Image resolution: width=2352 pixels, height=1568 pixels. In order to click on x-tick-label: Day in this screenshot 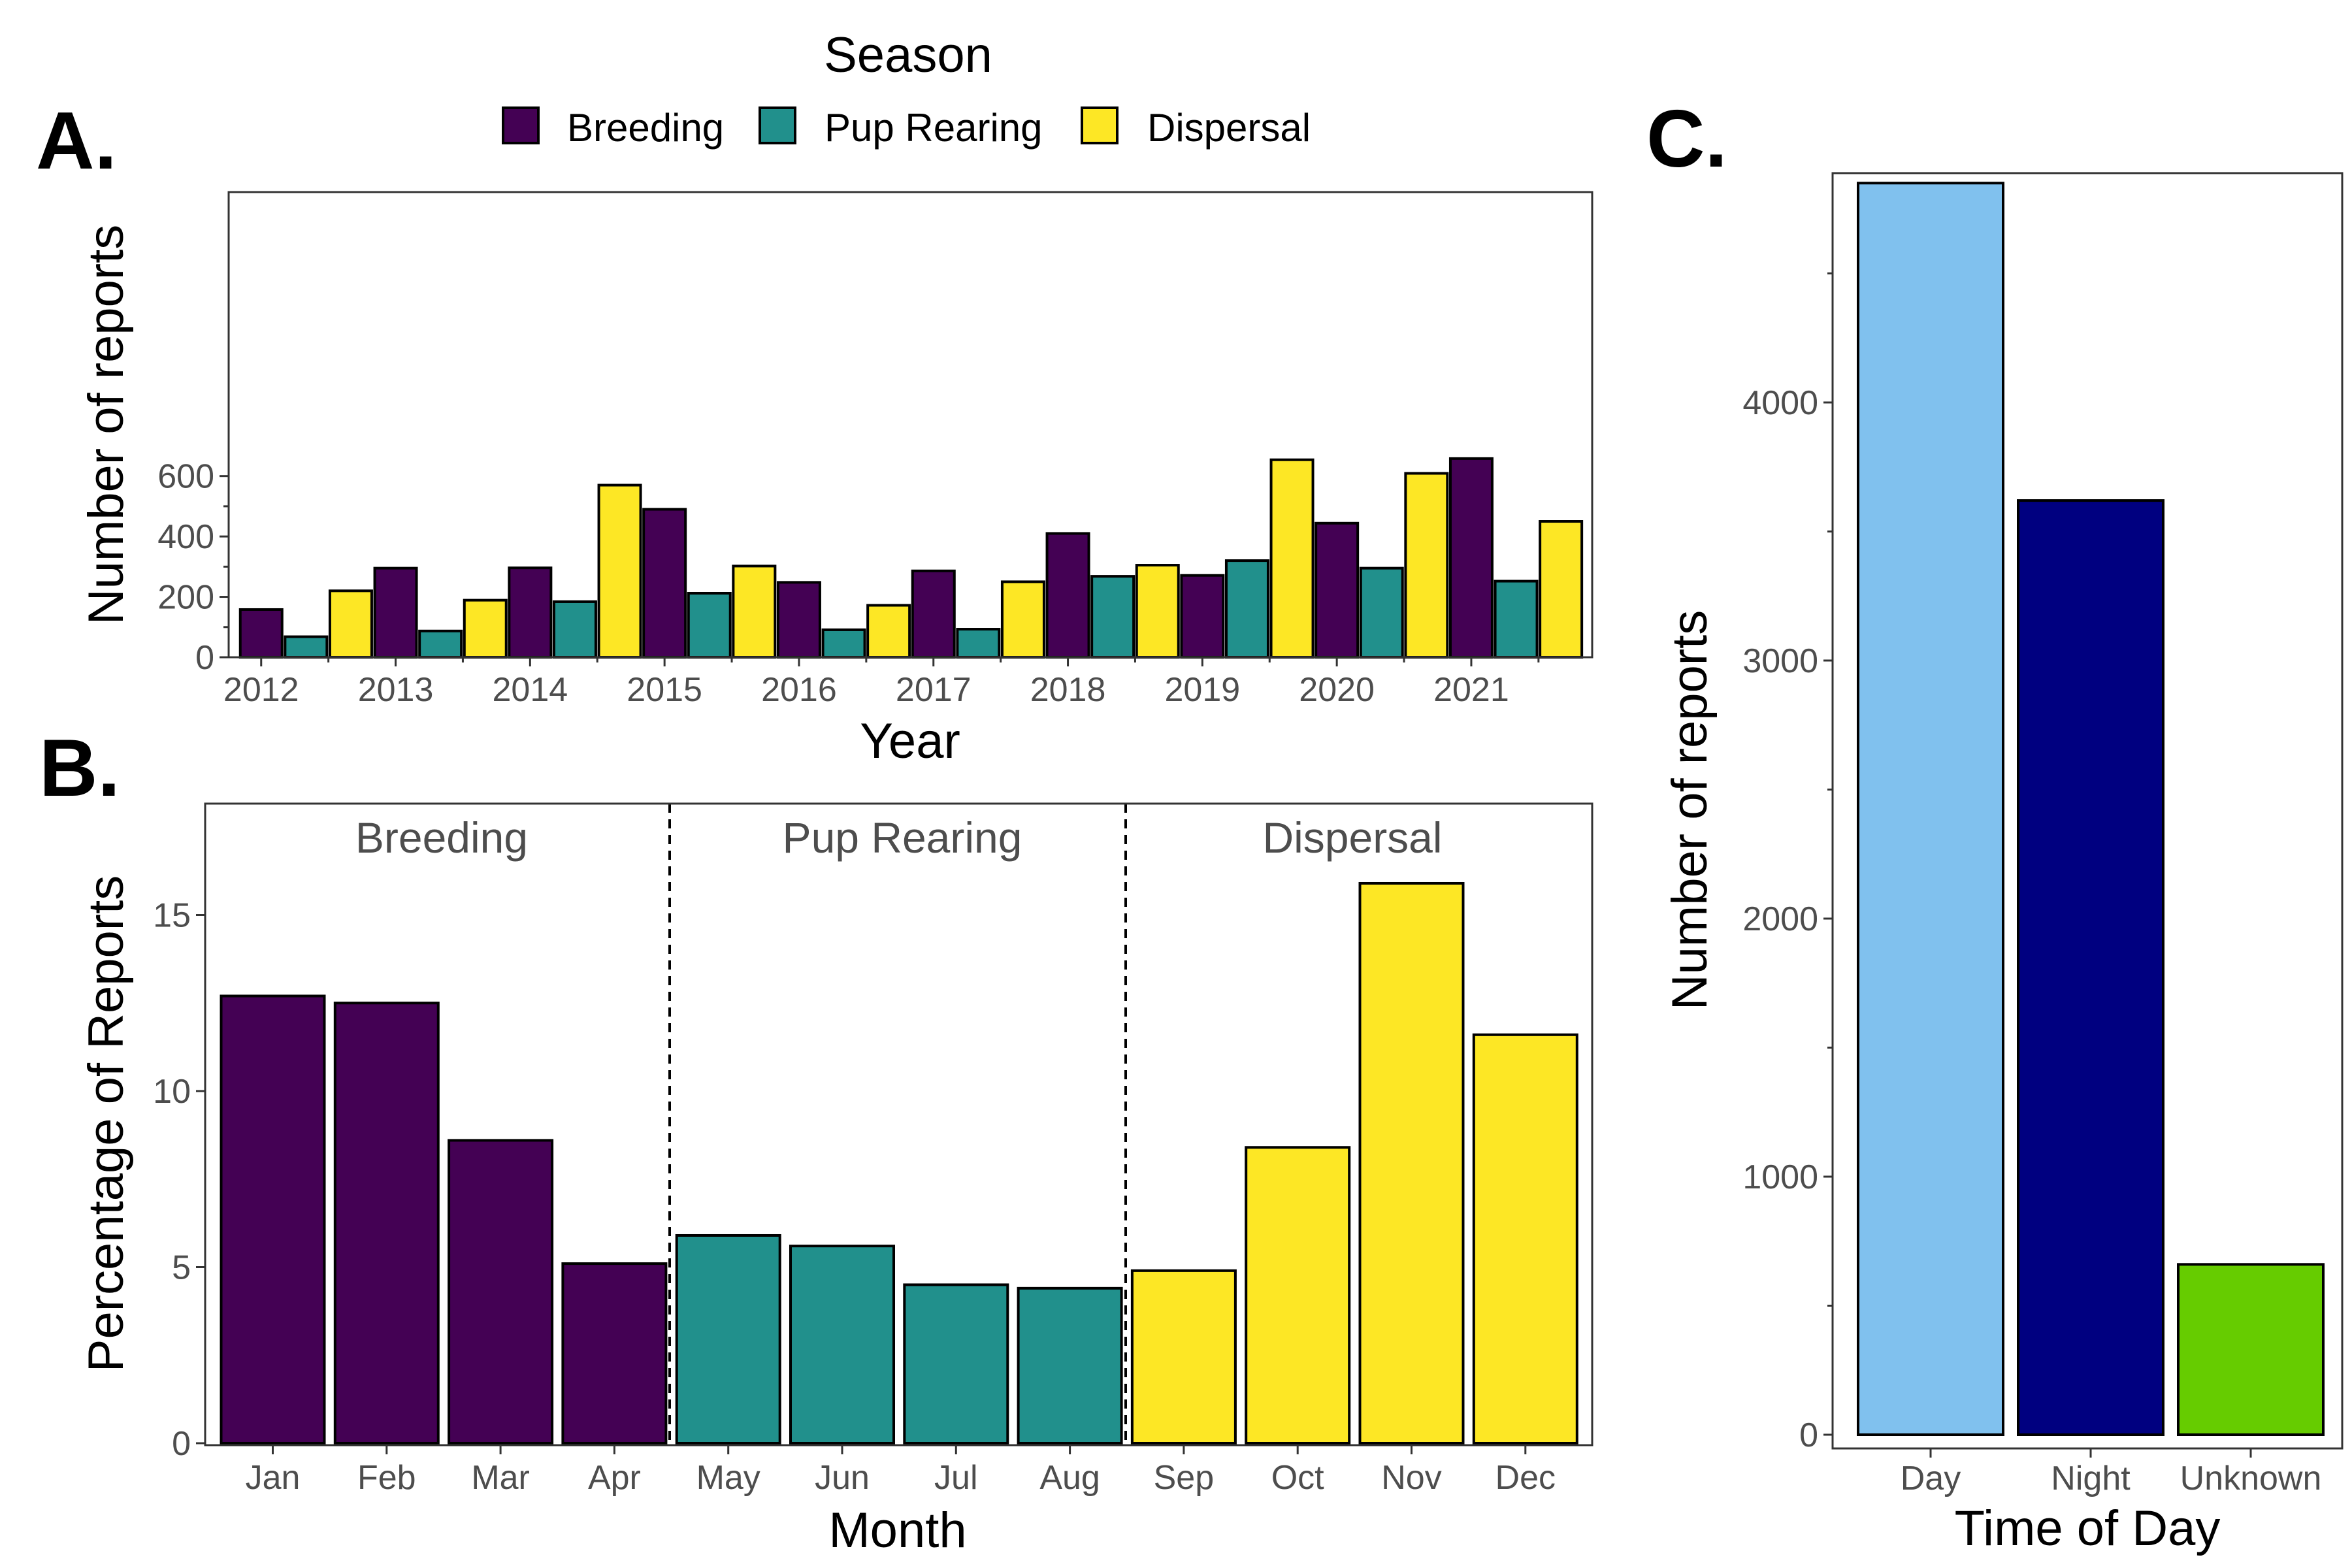, I will do `click(1931, 1478)`.